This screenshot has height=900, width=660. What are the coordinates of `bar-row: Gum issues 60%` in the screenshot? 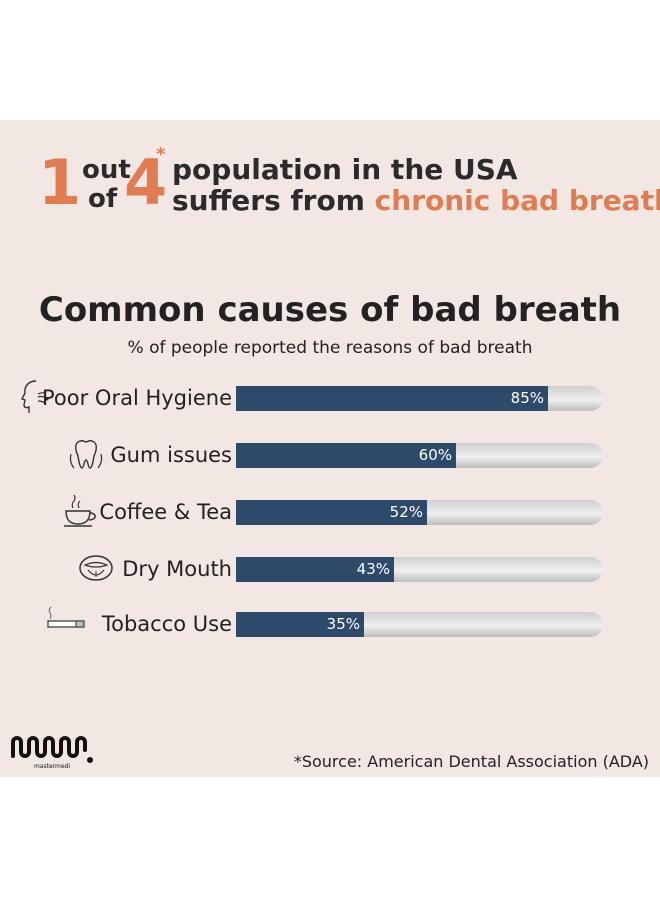 It's located at (330, 454).